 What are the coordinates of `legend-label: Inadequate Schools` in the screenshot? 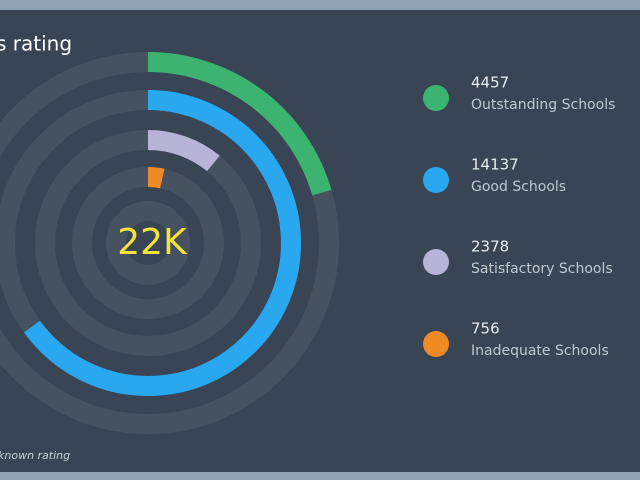 It's located at (540, 351).